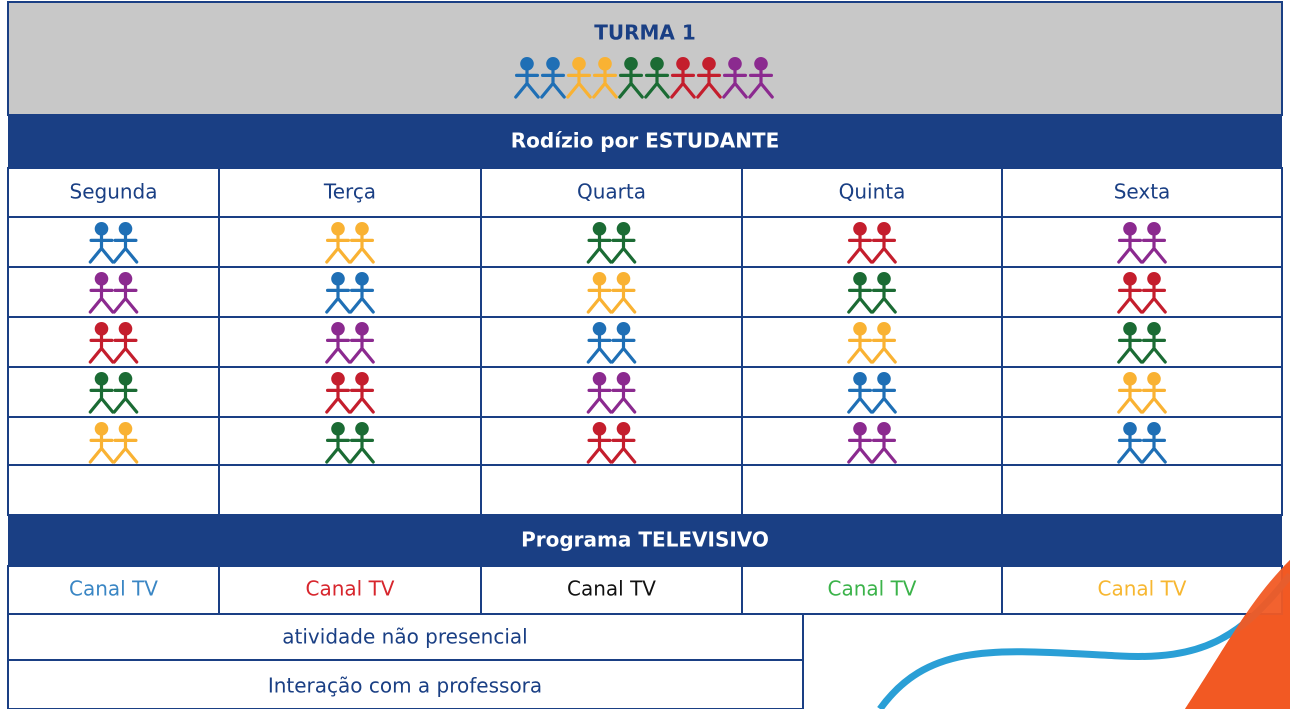 This screenshot has width=1290, height=709. I want to click on footer-text: Interação com a professora, so click(405, 686).